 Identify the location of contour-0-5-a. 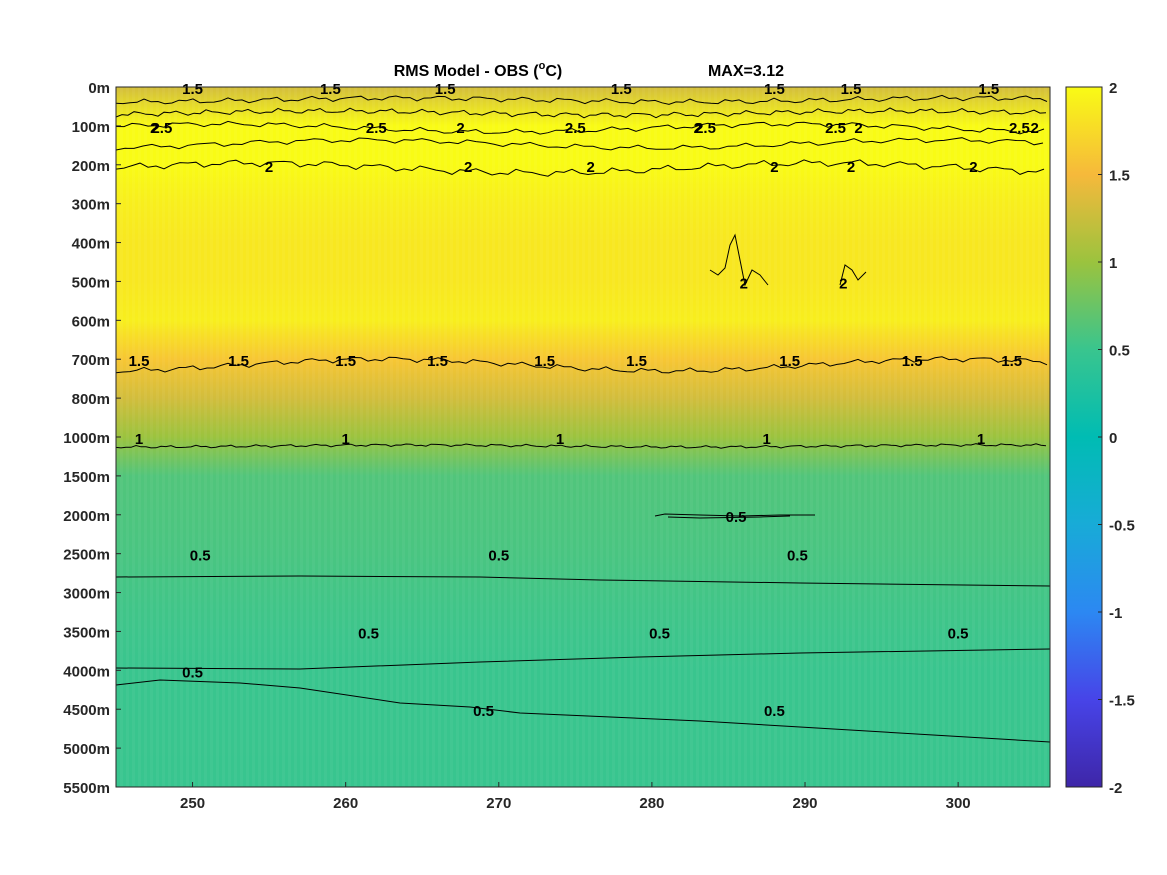
(583, 581).